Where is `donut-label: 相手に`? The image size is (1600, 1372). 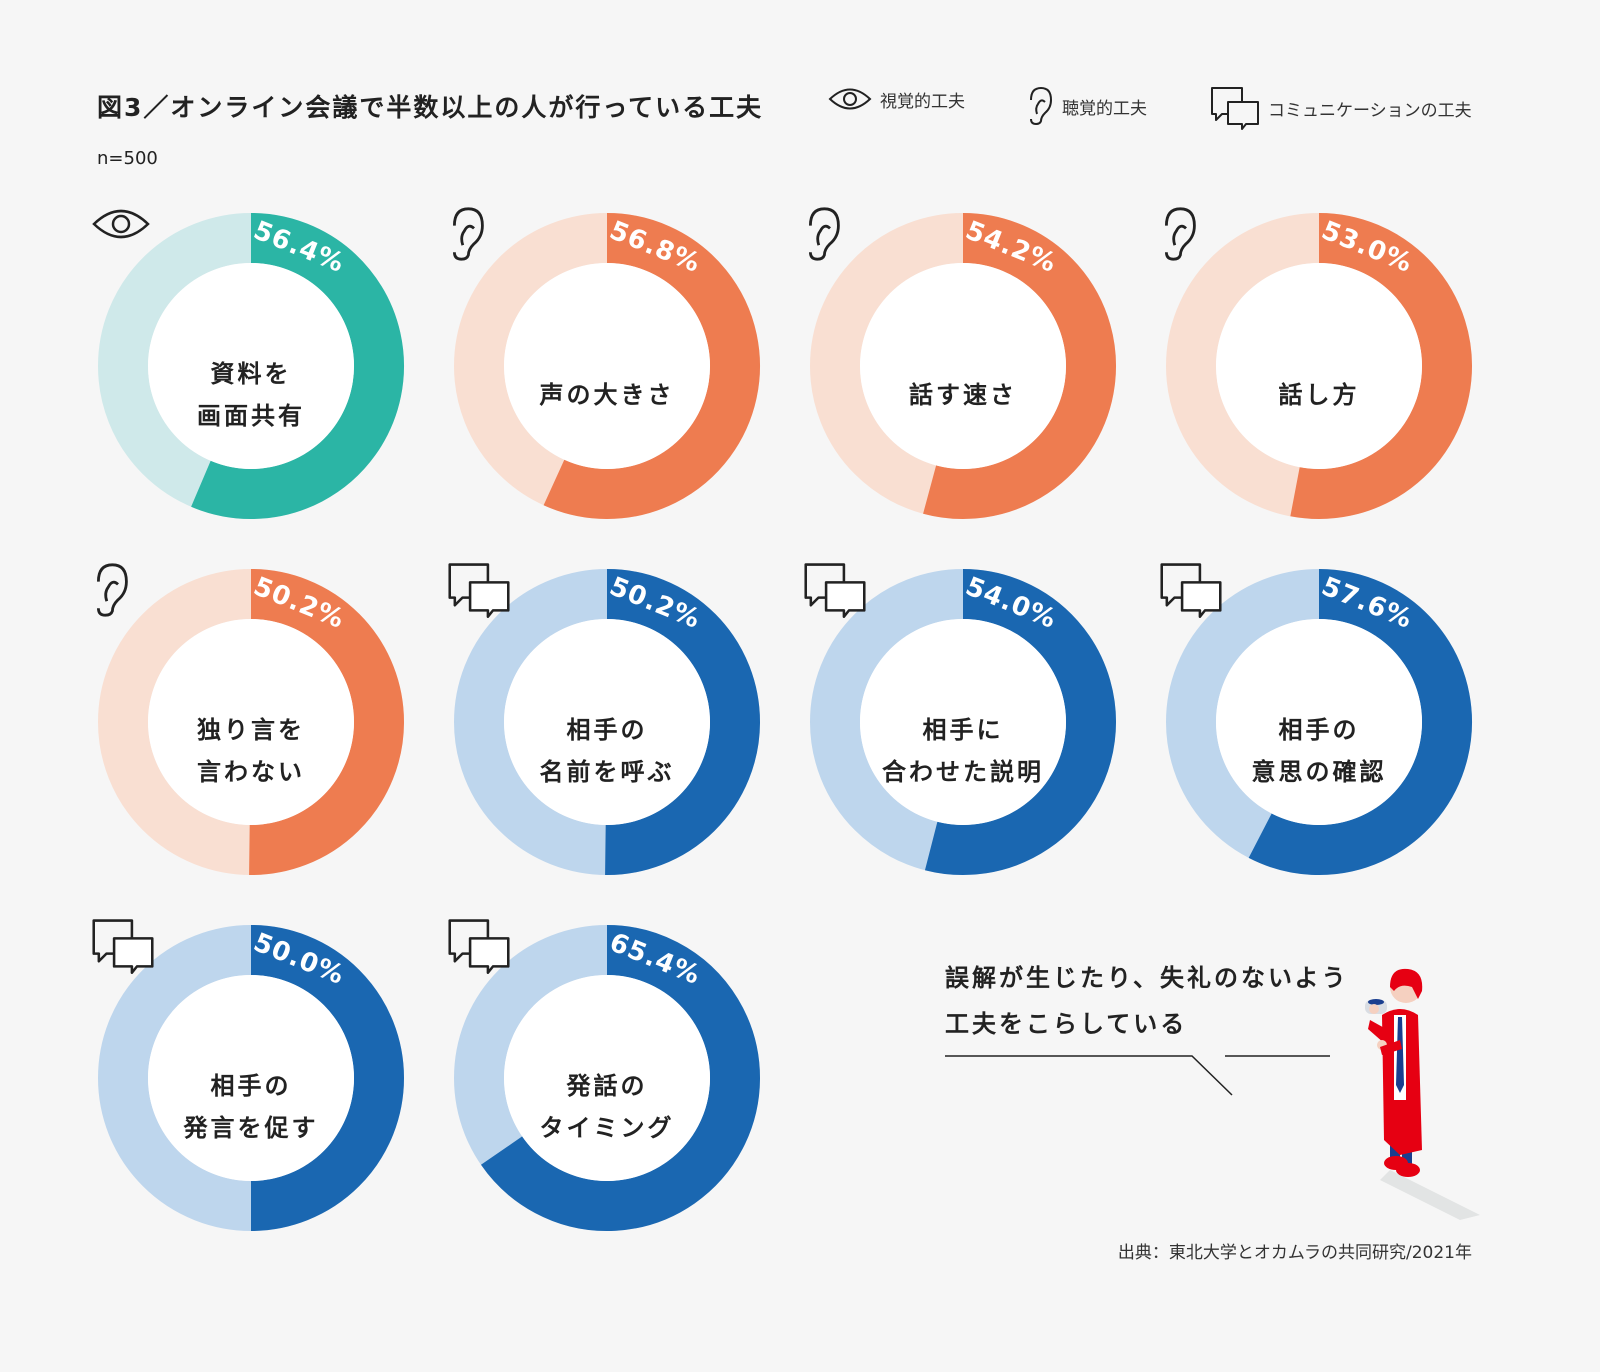 donut-label: 相手に is located at coordinates (963, 730).